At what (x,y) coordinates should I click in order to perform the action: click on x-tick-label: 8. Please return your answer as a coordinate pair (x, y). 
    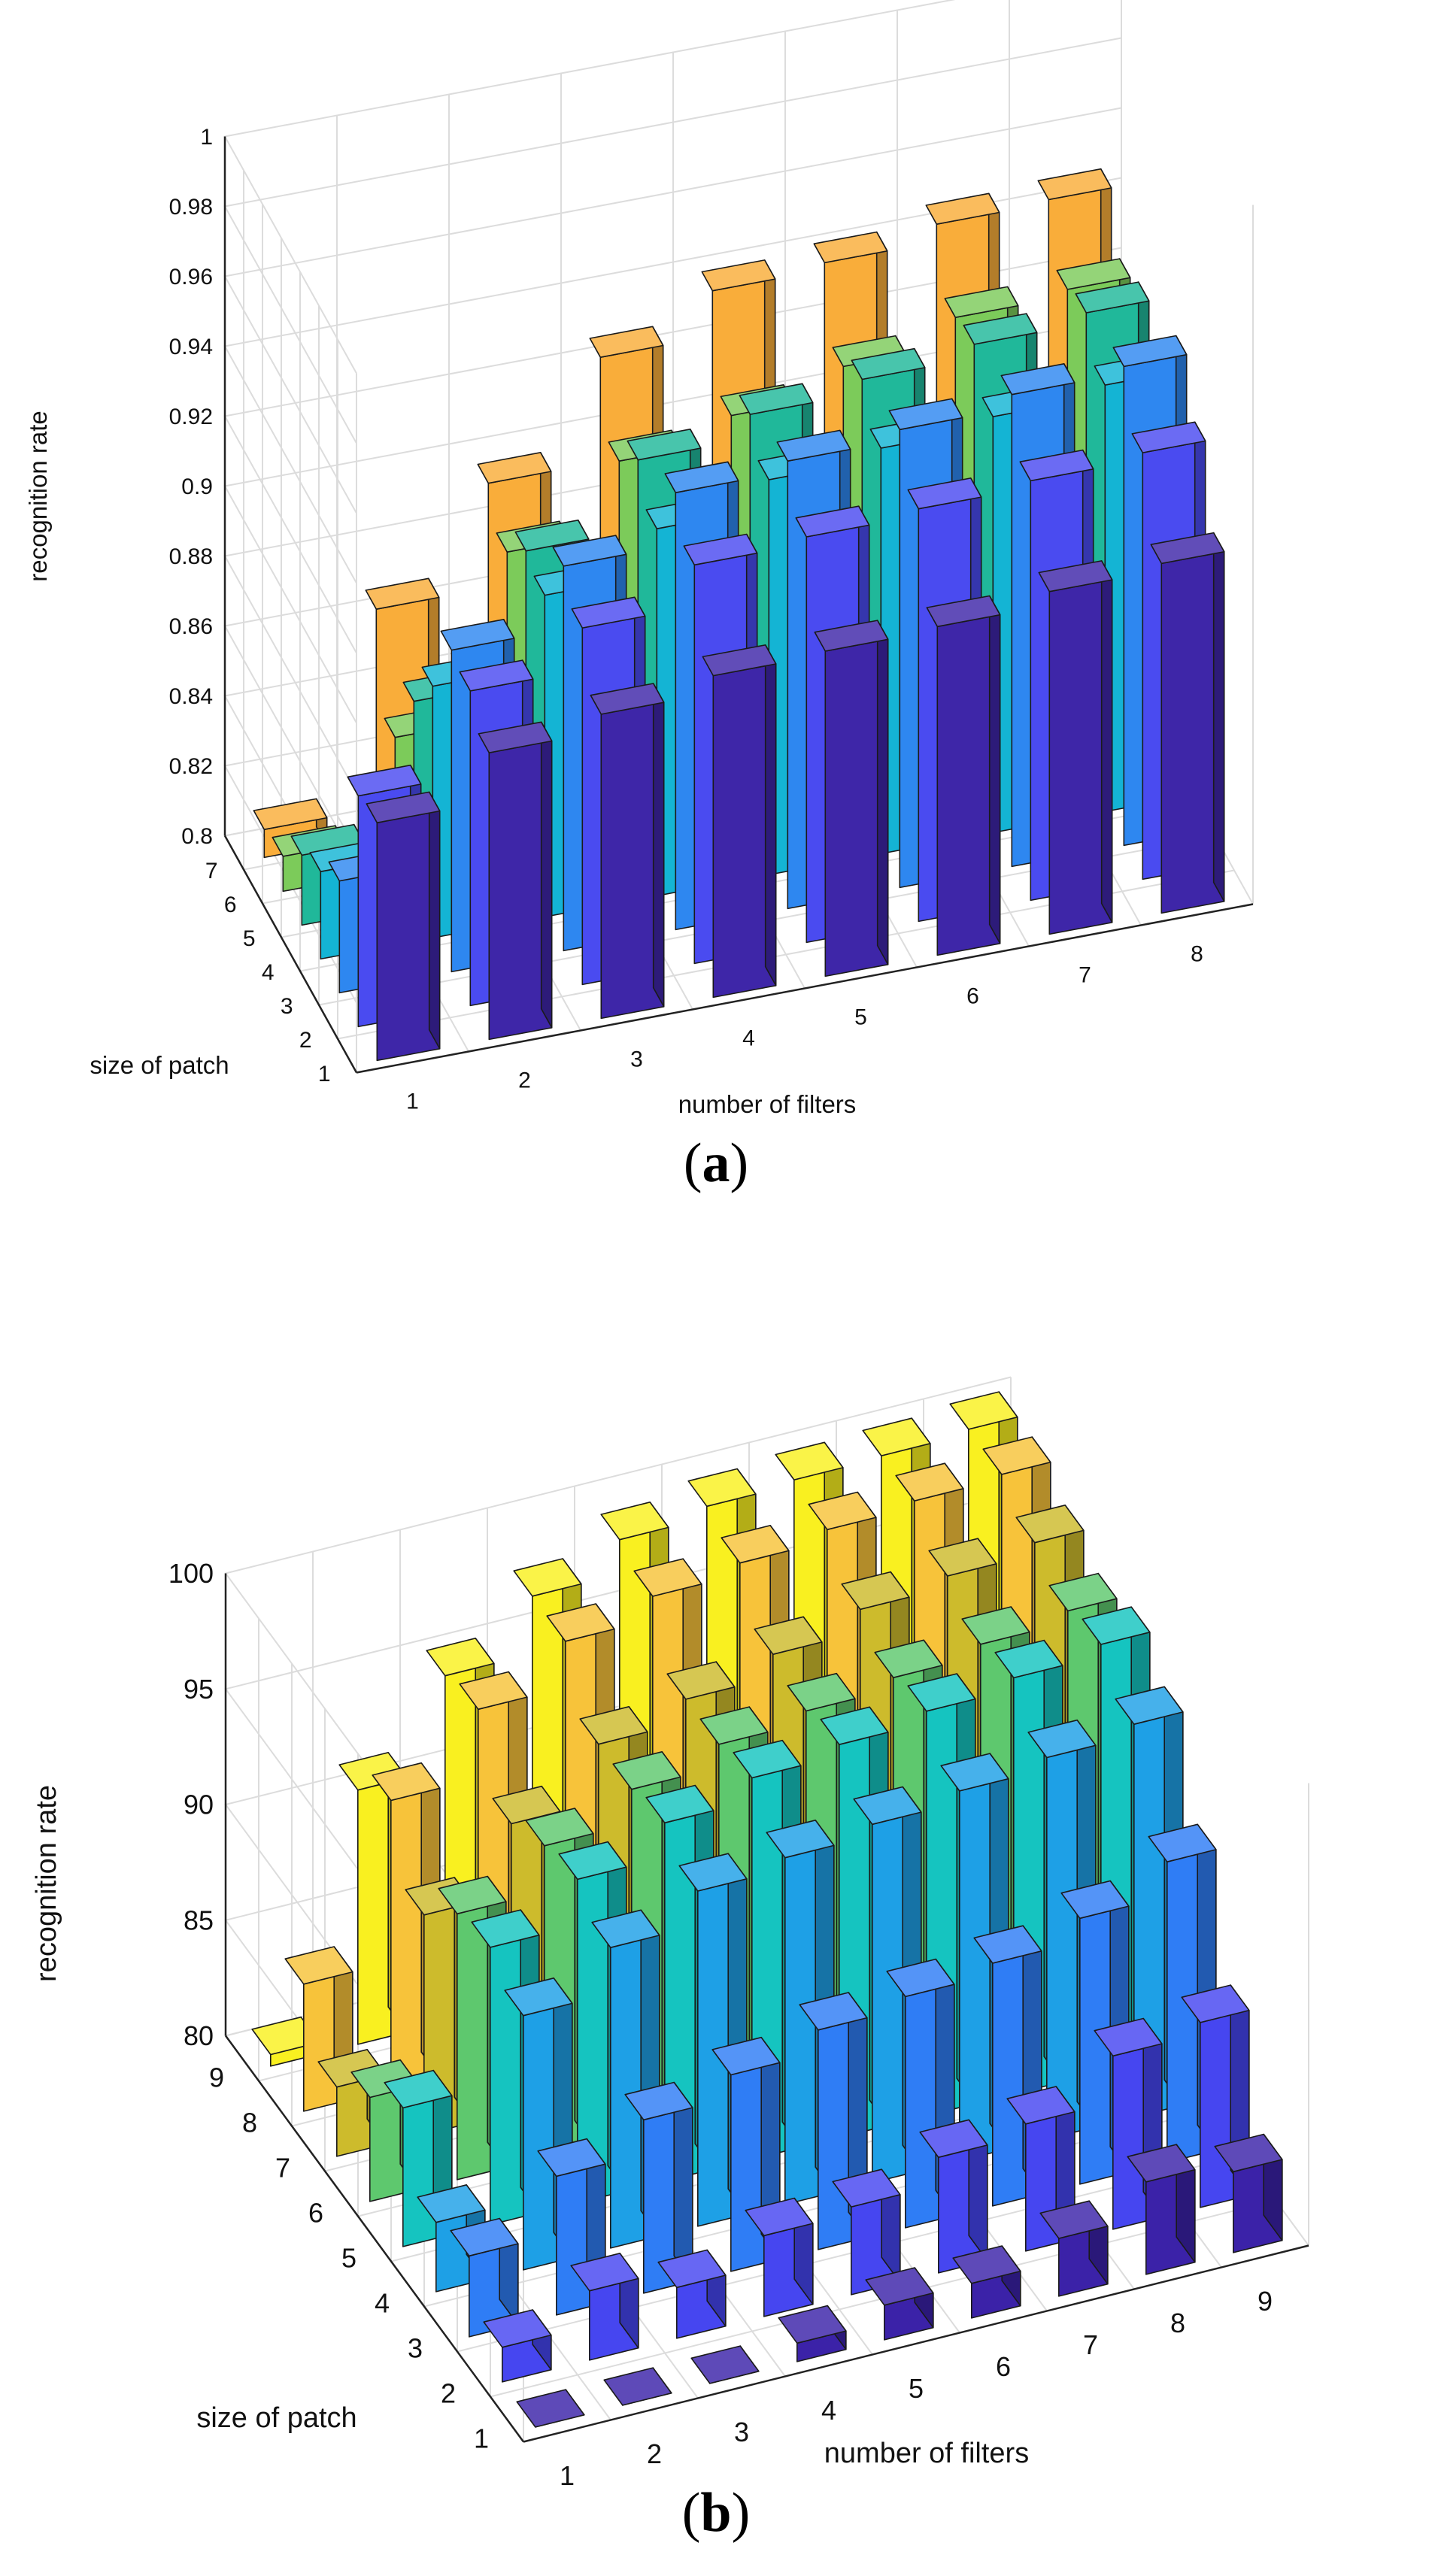
    Looking at the image, I should click on (1197, 954).